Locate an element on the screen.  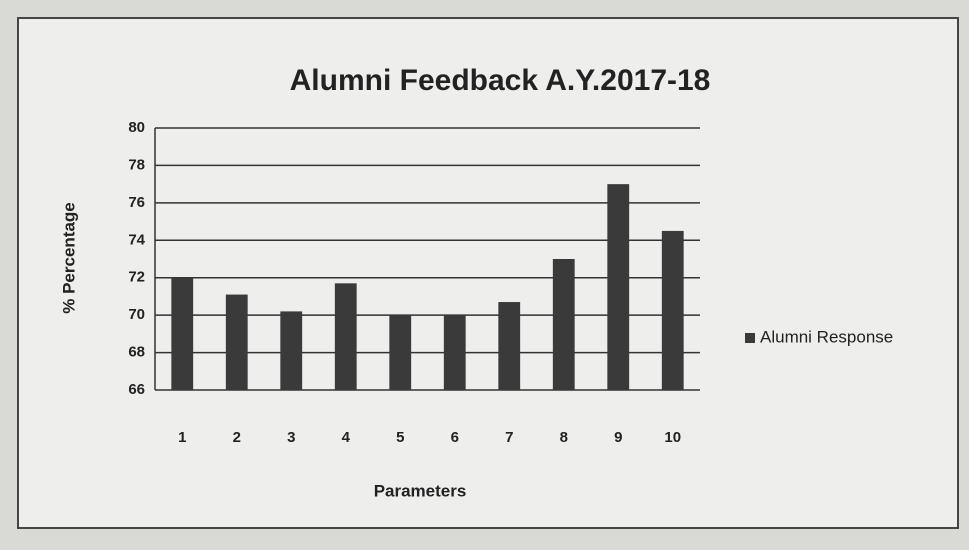
x-tick-label: 10 is located at coordinates (672, 437).